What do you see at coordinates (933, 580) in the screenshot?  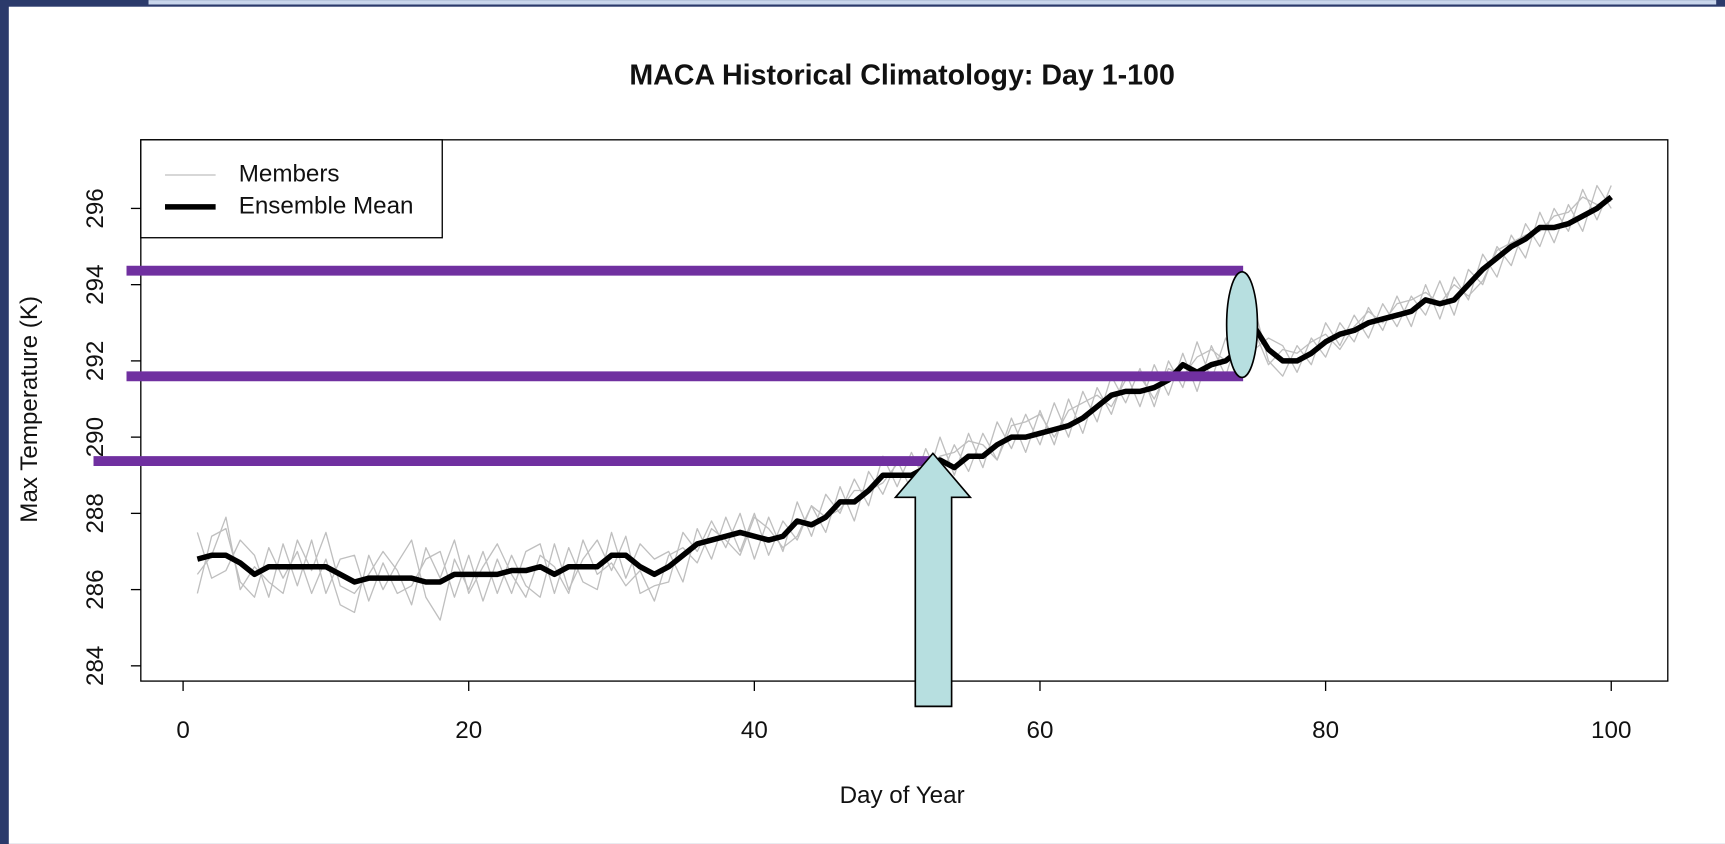 I see `highlight-arrow` at bounding box center [933, 580].